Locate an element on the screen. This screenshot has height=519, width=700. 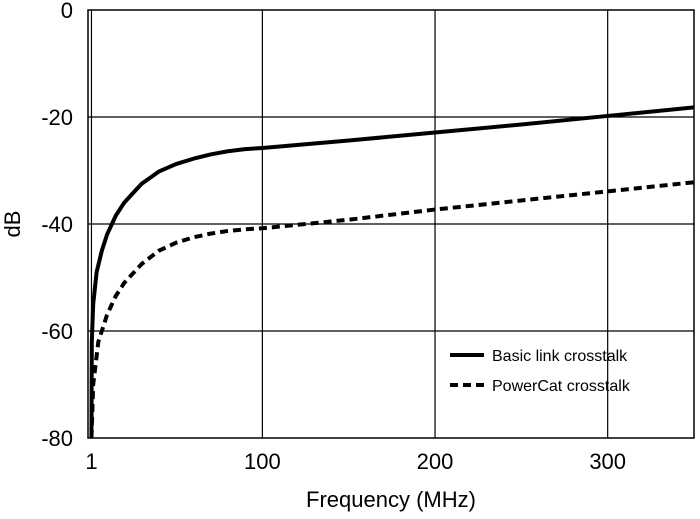
x-axis-ticks: 1 100 200 300 is located at coordinates (355, 461).